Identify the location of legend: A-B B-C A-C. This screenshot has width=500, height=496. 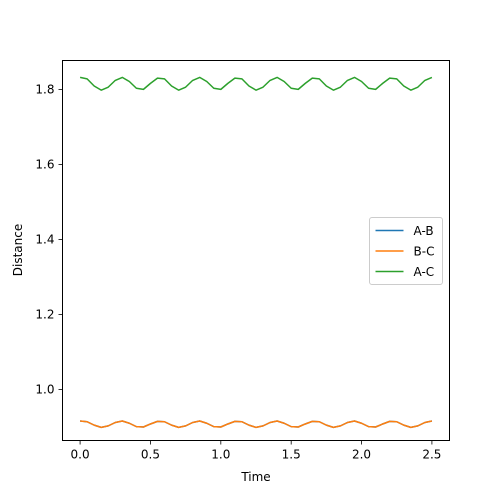
(406, 251).